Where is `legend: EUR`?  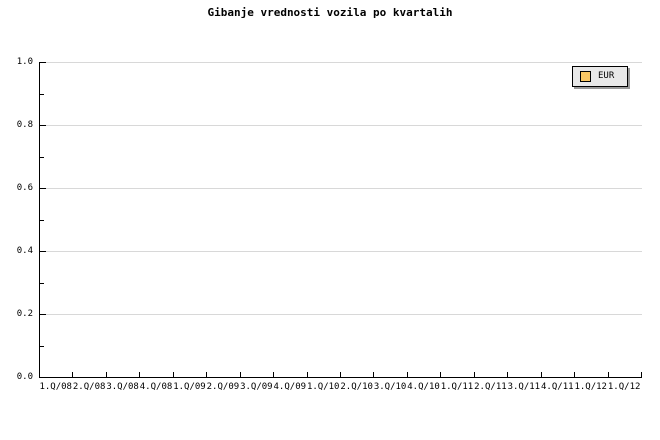
legend: EUR is located at coordinates (600, 76).